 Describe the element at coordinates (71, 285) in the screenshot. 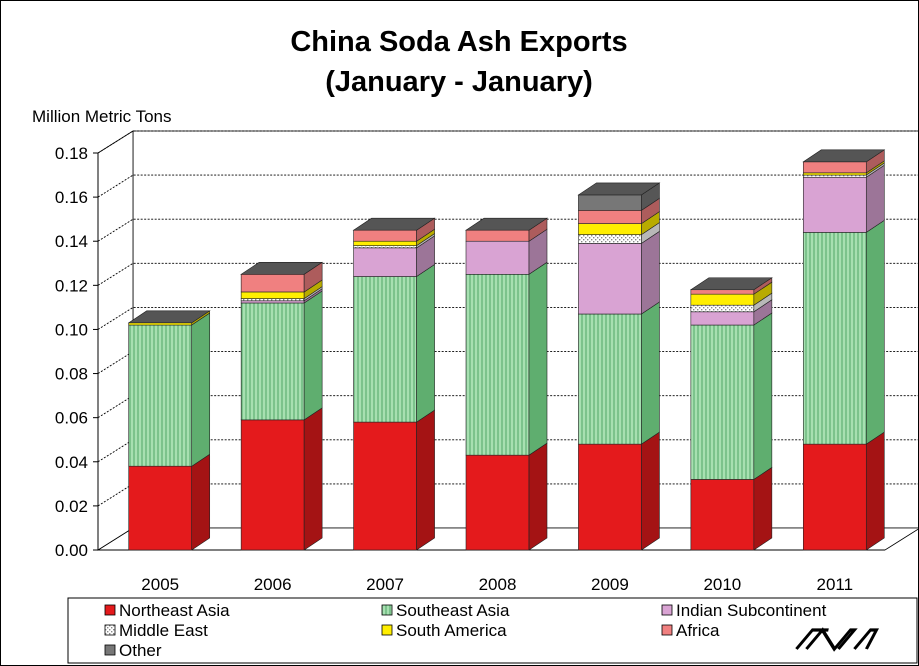

I see `y-tick-label: 0.12` at that location.